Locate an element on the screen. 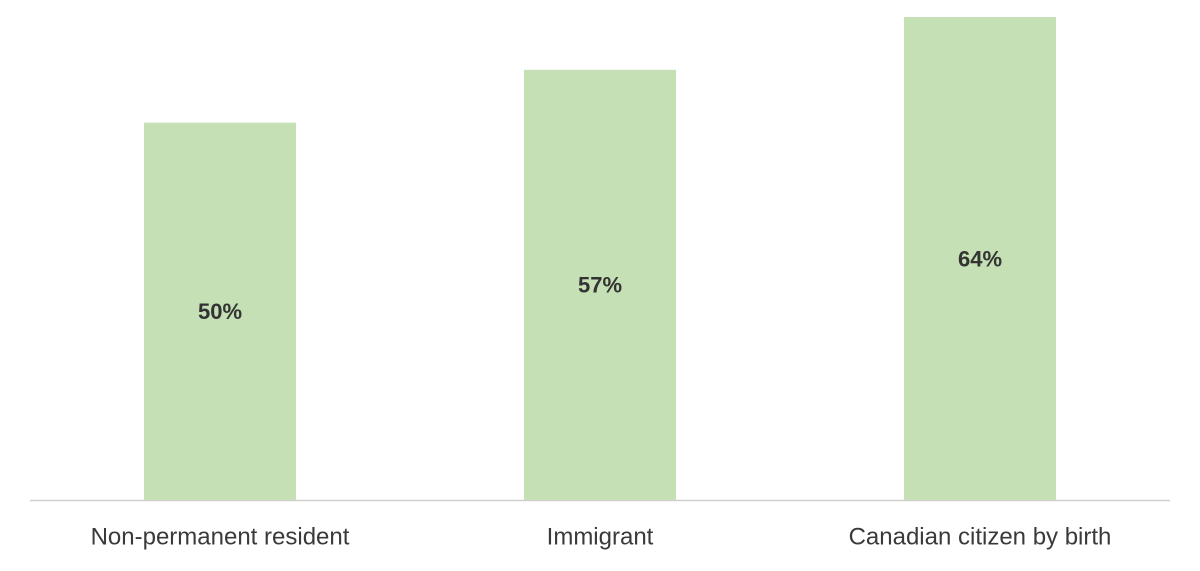 The image size is (1200, 571). value-label: 50% is located at coordinates (220, 311).